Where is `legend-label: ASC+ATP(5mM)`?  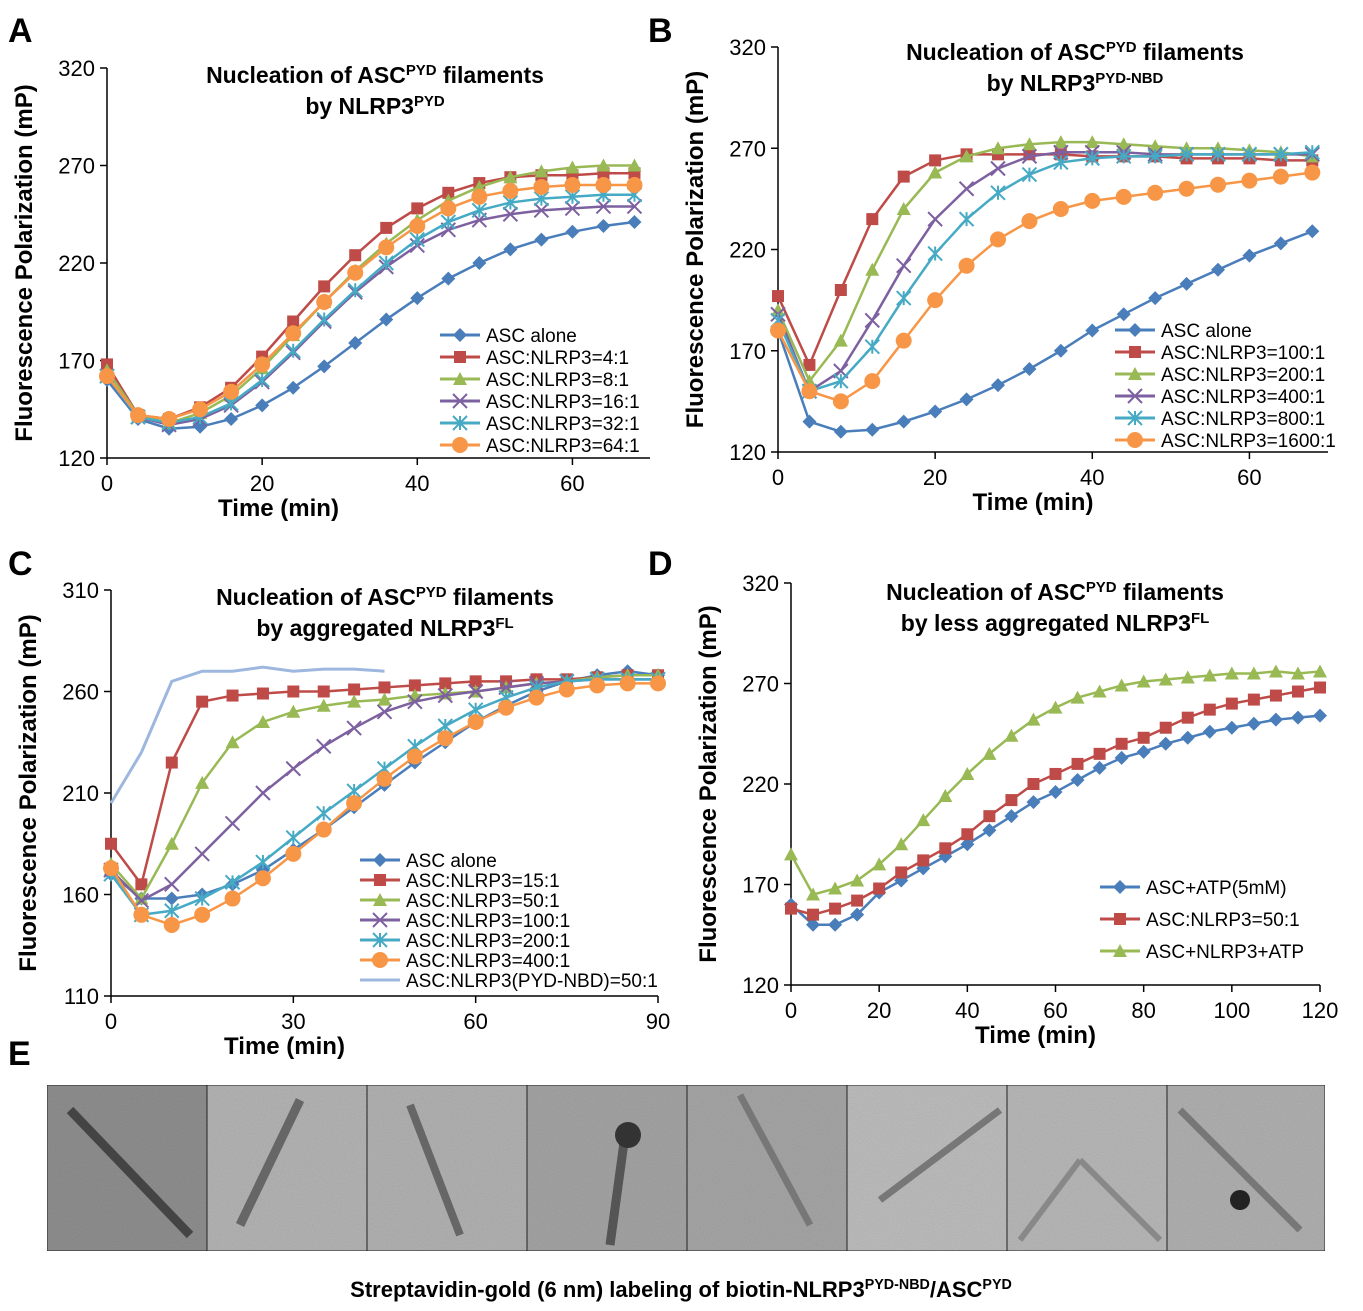
legend-label: ASC+ATP(5mM) is located at coordinates (1216, 888).